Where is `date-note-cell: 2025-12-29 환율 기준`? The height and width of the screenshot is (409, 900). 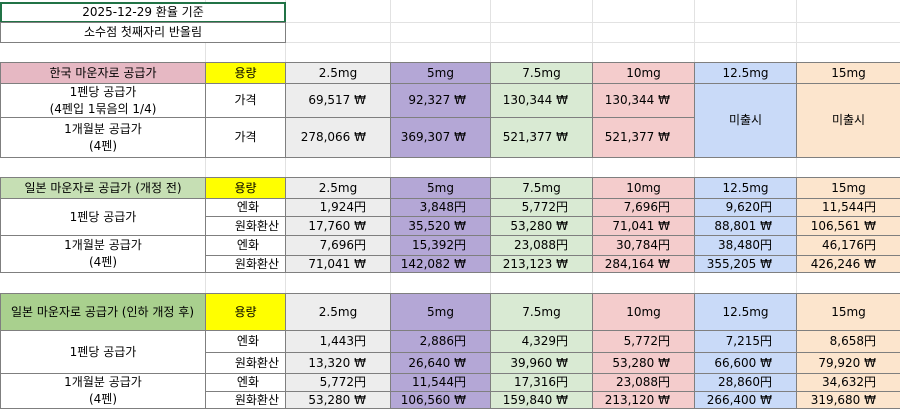 date-note-cell: 2025-12-29 환율 기준 is located at coordinates (143, 12).